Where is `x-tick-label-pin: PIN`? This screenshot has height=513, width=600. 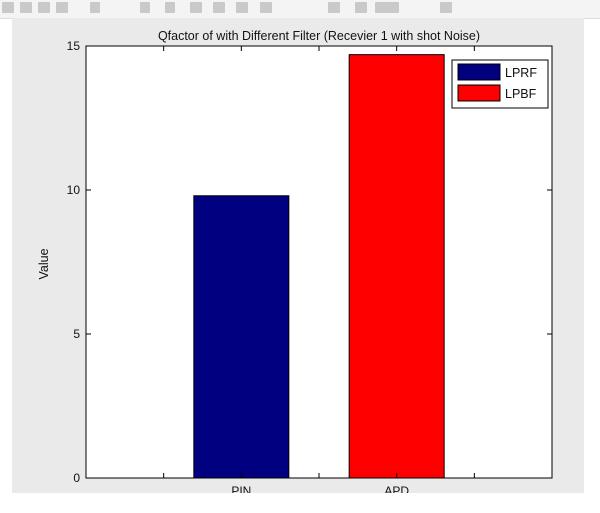 x-tick-label-pin: PIN is located at coordinates (241, 488).